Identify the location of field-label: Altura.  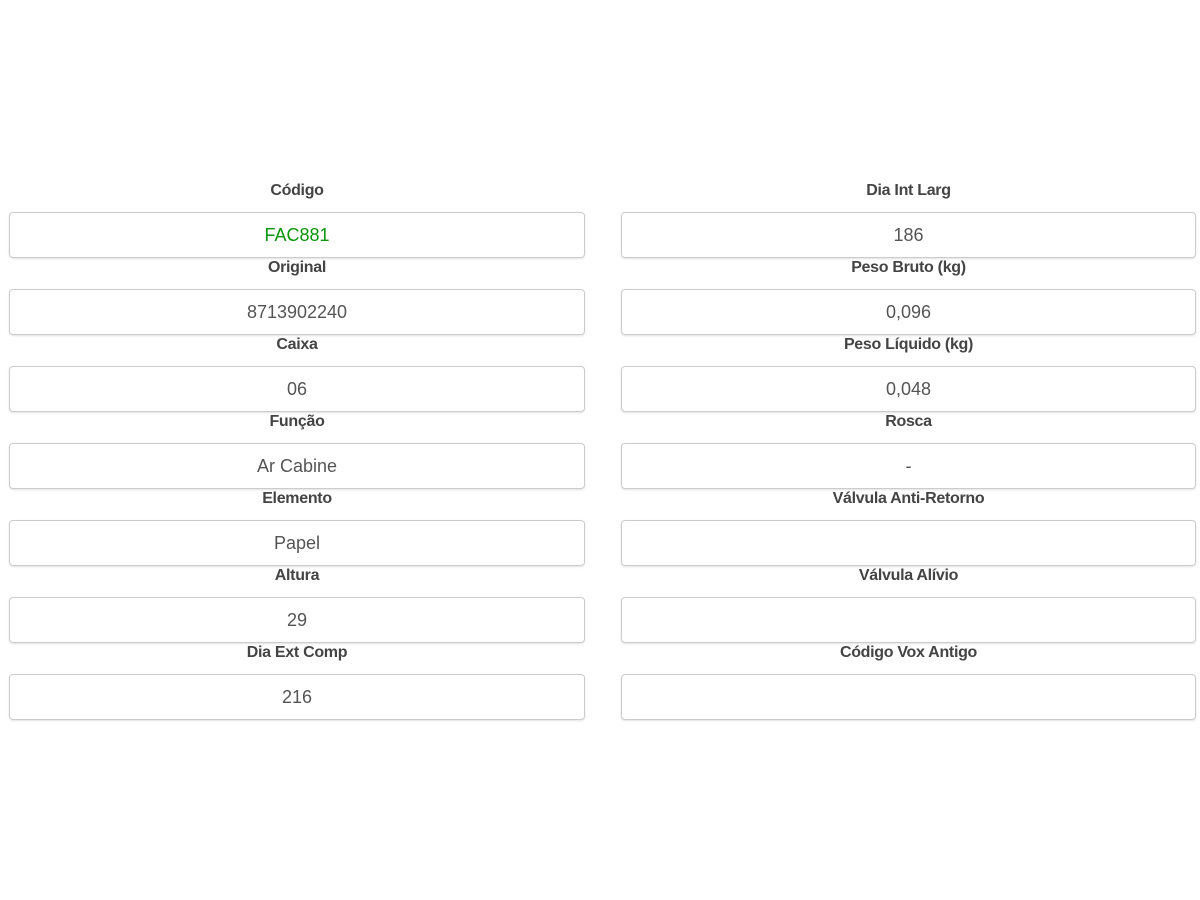
(297, 575).